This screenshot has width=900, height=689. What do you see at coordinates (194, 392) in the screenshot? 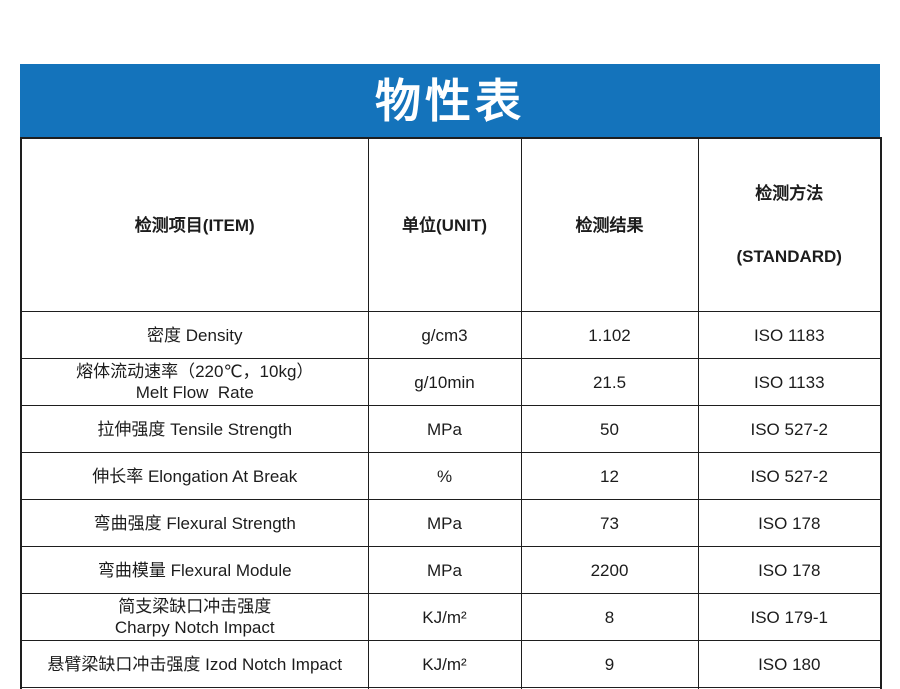
I see `item-line: Melt Flow Rate` at bounding box center [194, 392].